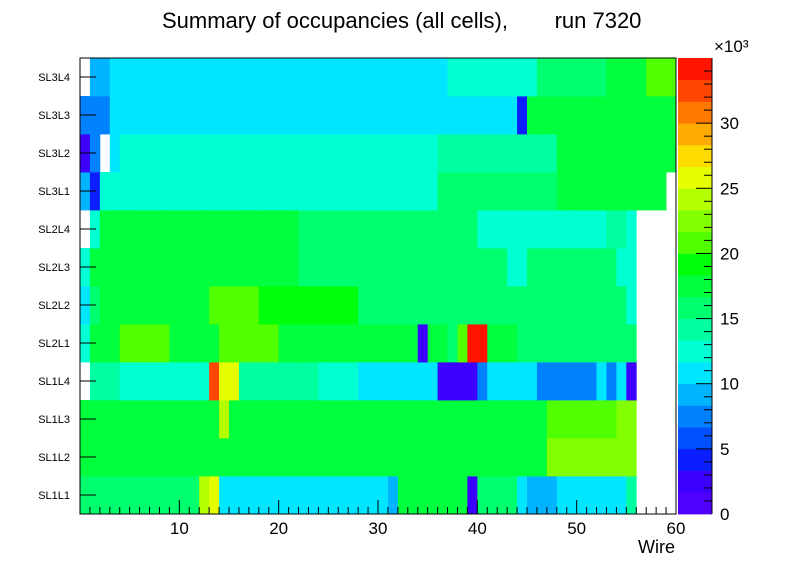  Describe the element at coordinates (724, 449) in the screenshot. I see `color-scale-tick-label: 5` at that location.